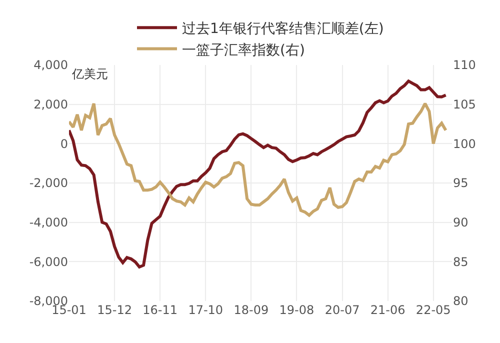 The width and height of the screenshot is (500, 343). Describe the element at coordinates (48, 223) in the screenshot. I see `y-tick-label: -4,000` at that location.